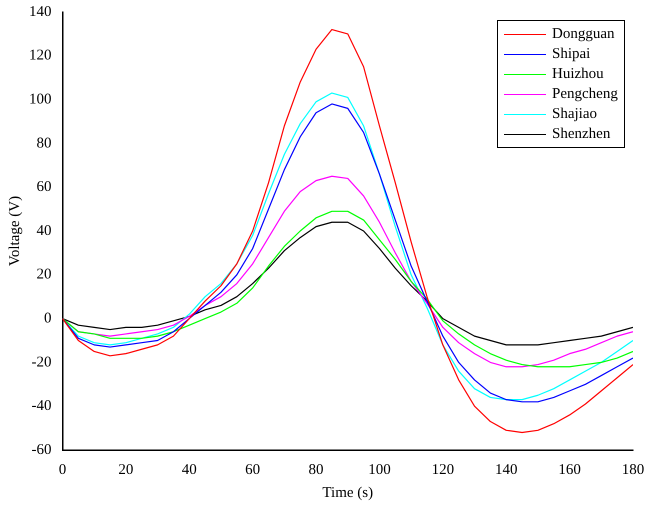  What do you see at coordinates (48, 318) in the screenshot?
I see `y-tick-label: 0` at bounding box center [48, 318].